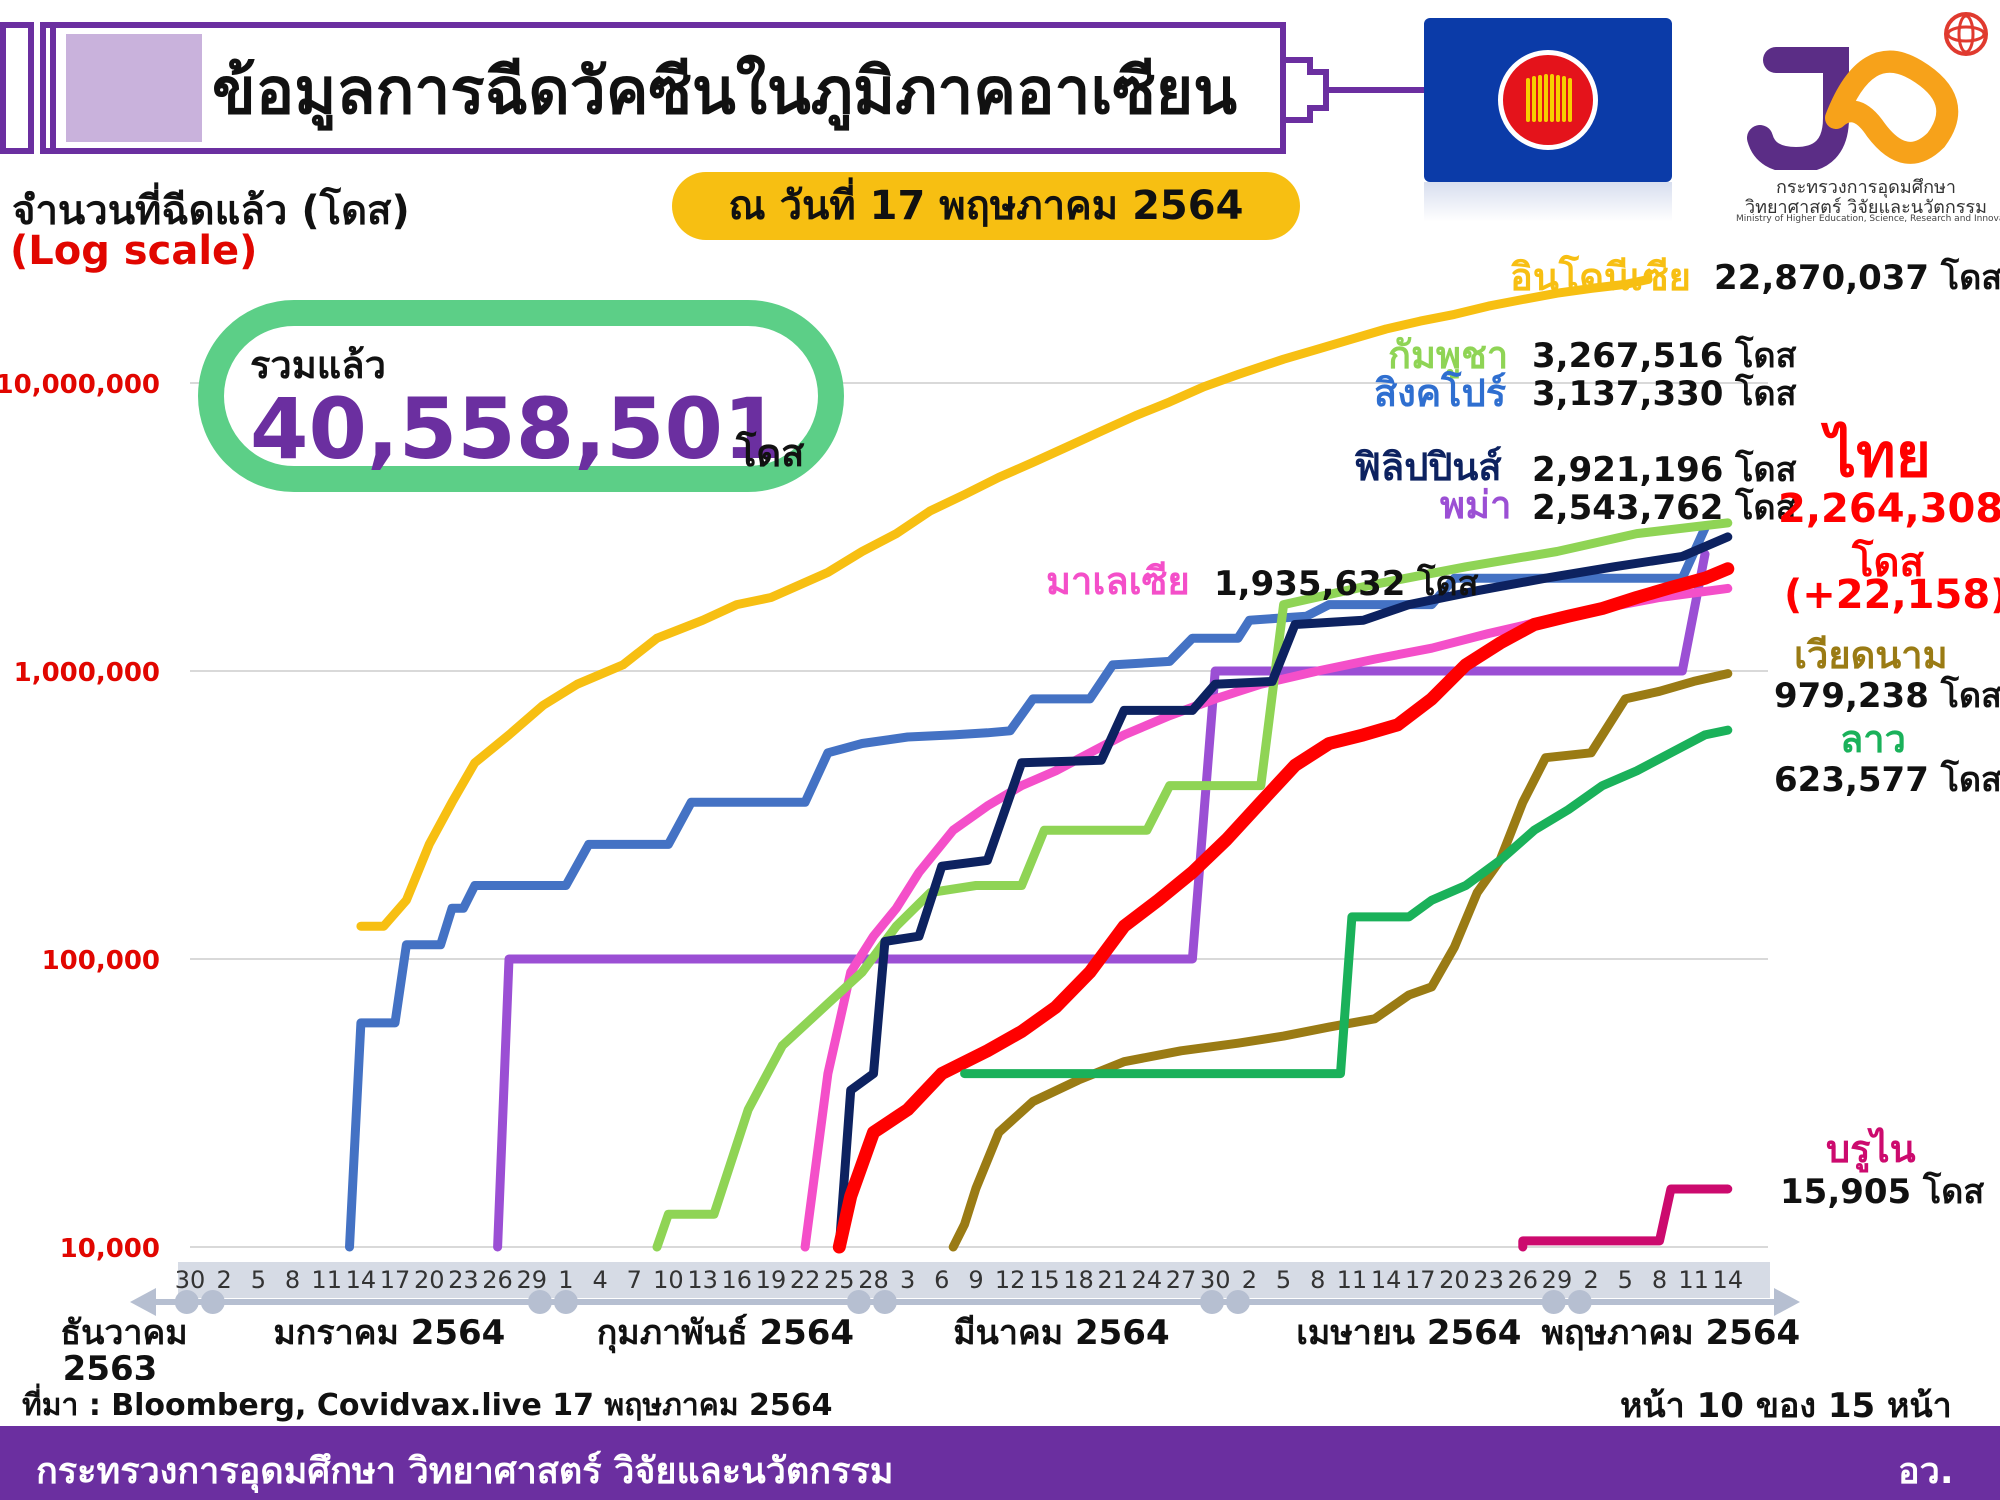 The height and width of the screenshot is (1500, 2000). Describe the element at coordinates (1664, 356) in the screenshot. I see `label-cambodia-value: 3,267,516 โดส` at that location.